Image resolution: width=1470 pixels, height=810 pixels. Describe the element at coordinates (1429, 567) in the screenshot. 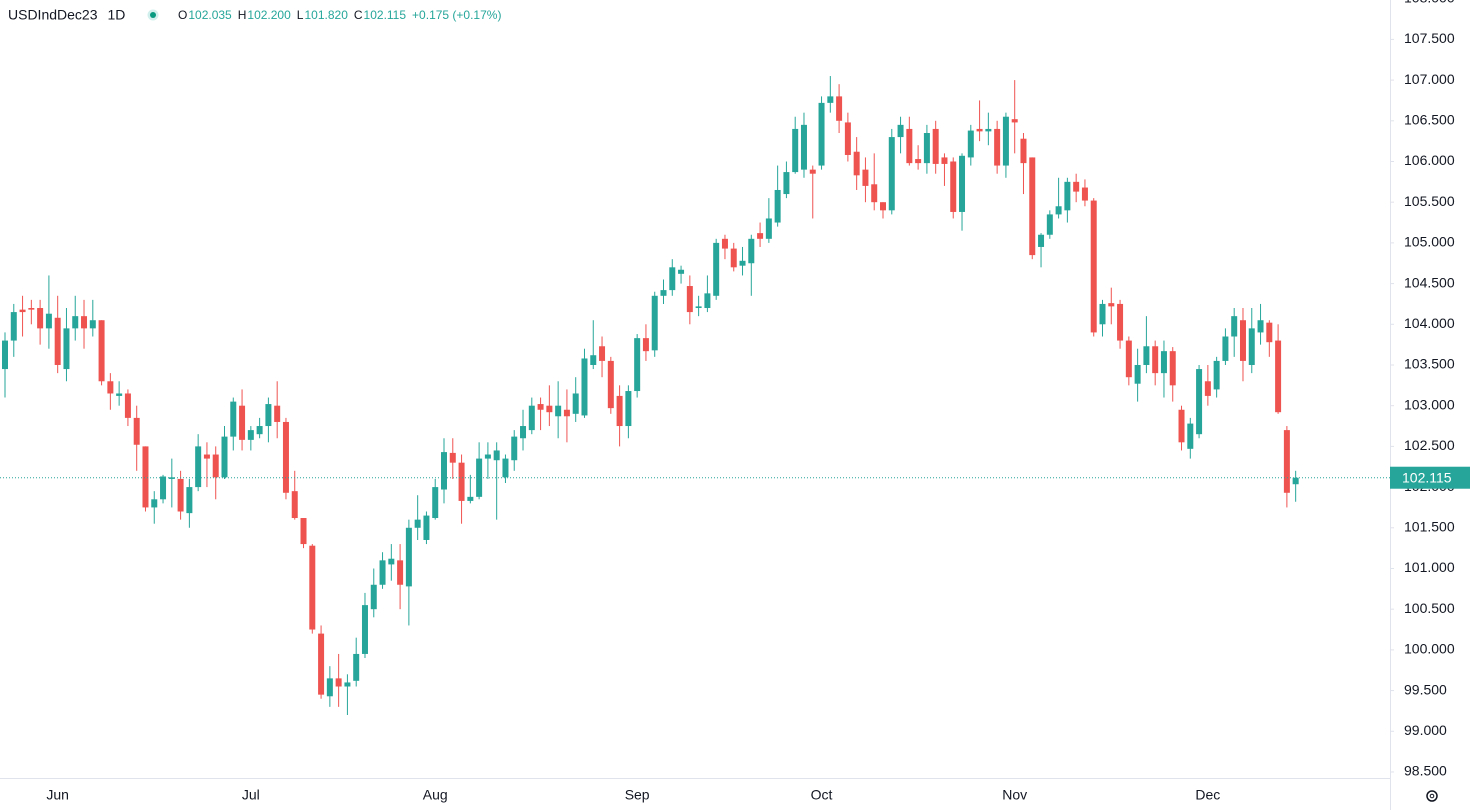

I see `y-tick-label: 101.000` at that location.